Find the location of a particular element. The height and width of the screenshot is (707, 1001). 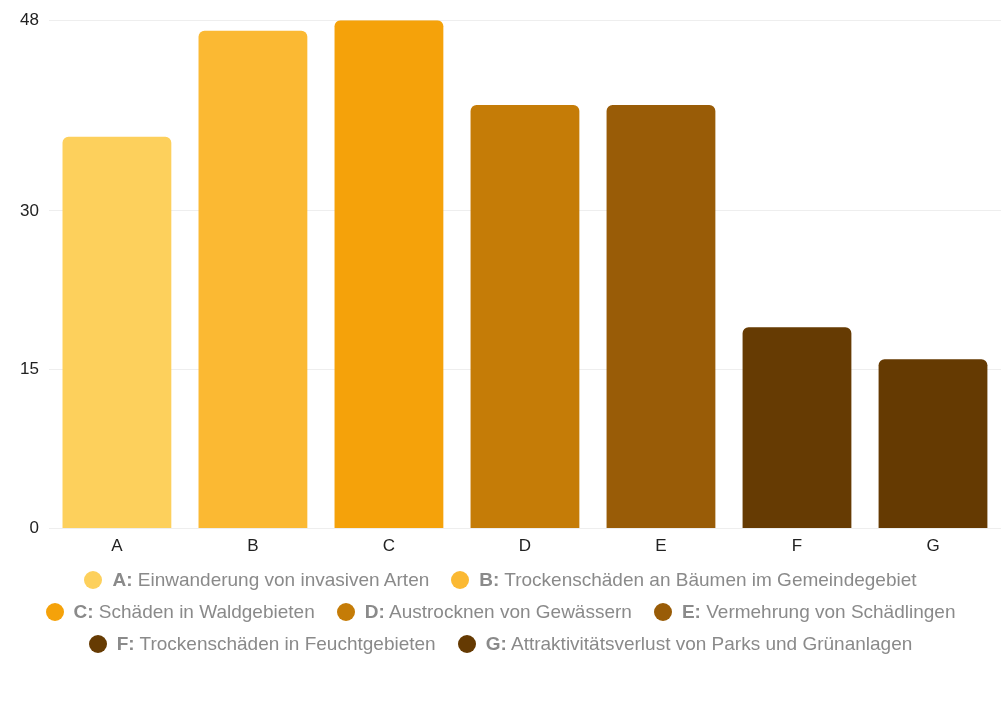

legend-label: D: Austrocknen von Gewässern is located at coordinates (498, 612).